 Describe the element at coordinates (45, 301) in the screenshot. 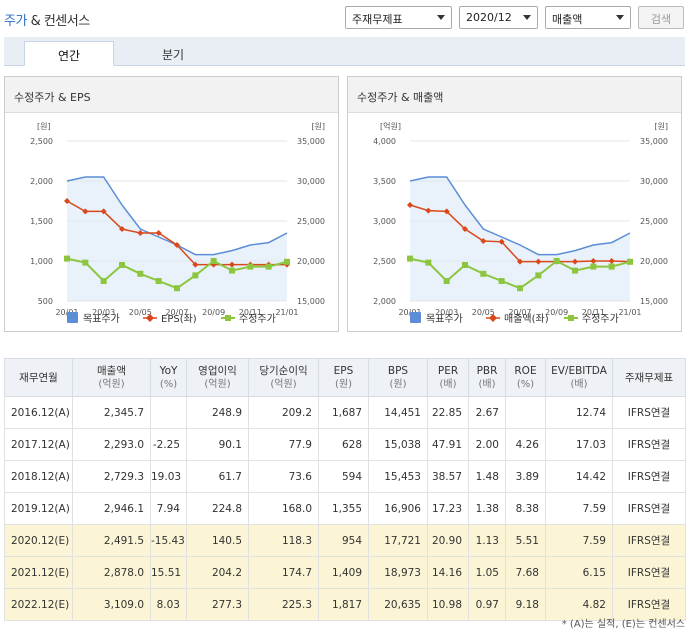

I see `y-tick-label-left: 500` at that location.